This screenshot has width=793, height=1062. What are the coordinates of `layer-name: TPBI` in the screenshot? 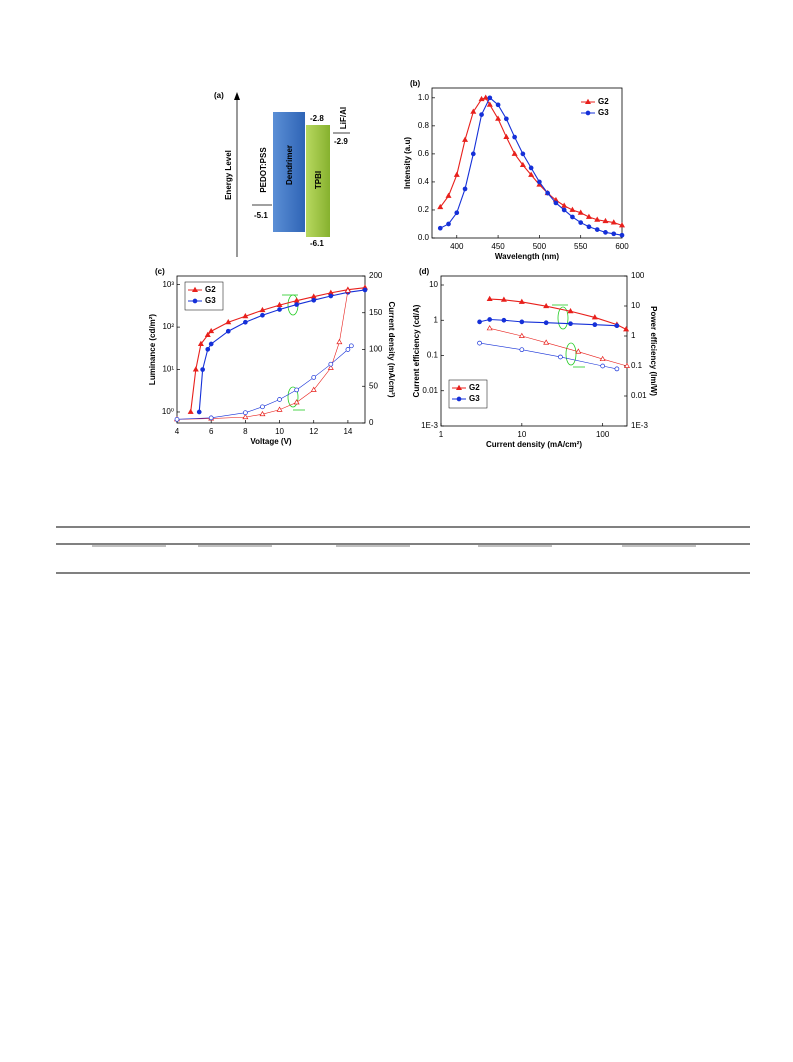 It's located at (318, 180).